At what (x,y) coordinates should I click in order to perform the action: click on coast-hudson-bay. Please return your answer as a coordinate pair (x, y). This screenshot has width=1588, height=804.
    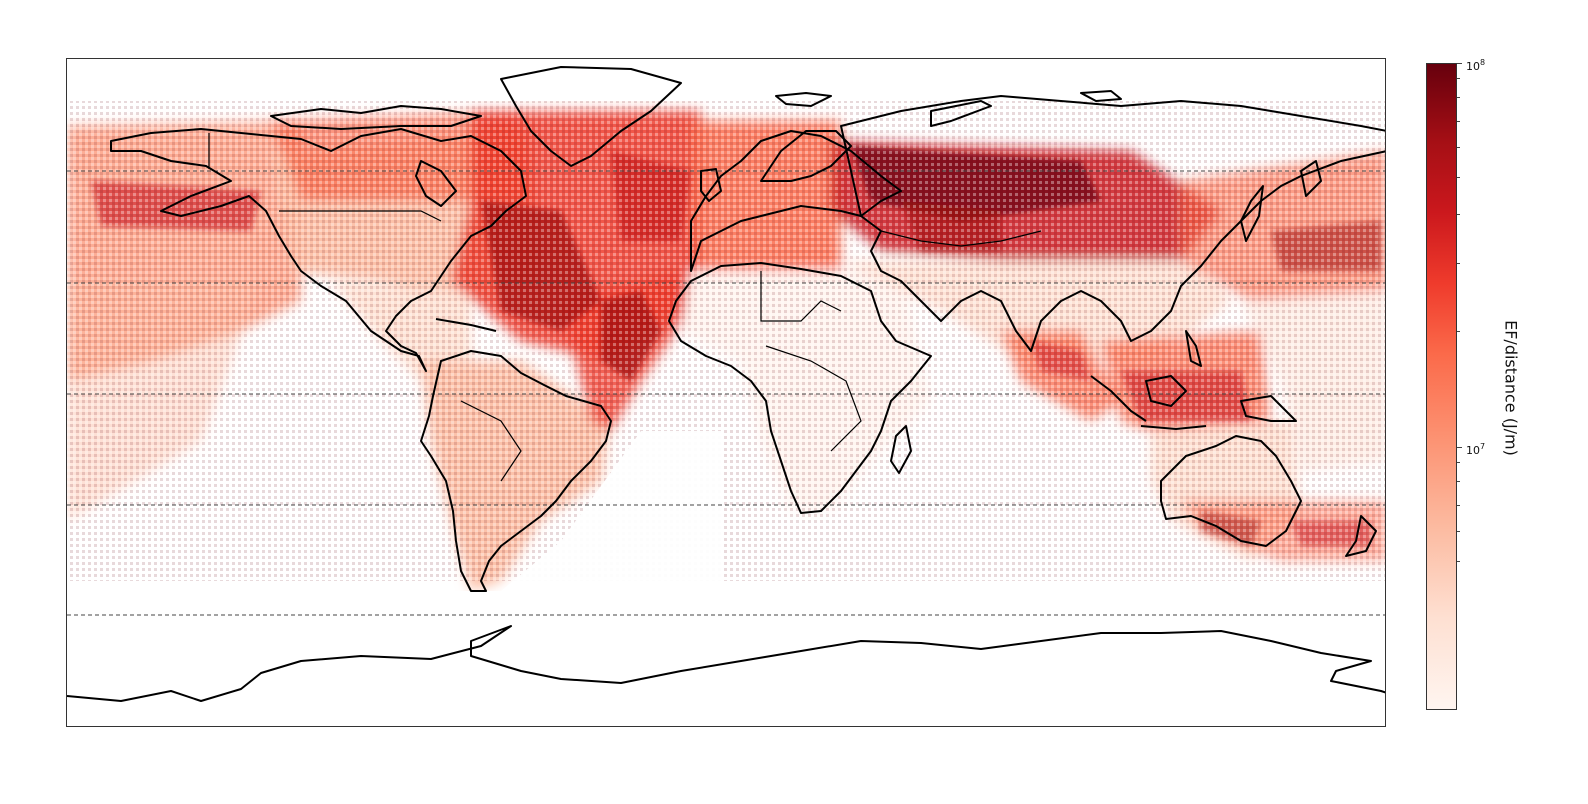
    Looking at the image, I should click on (436, 183).